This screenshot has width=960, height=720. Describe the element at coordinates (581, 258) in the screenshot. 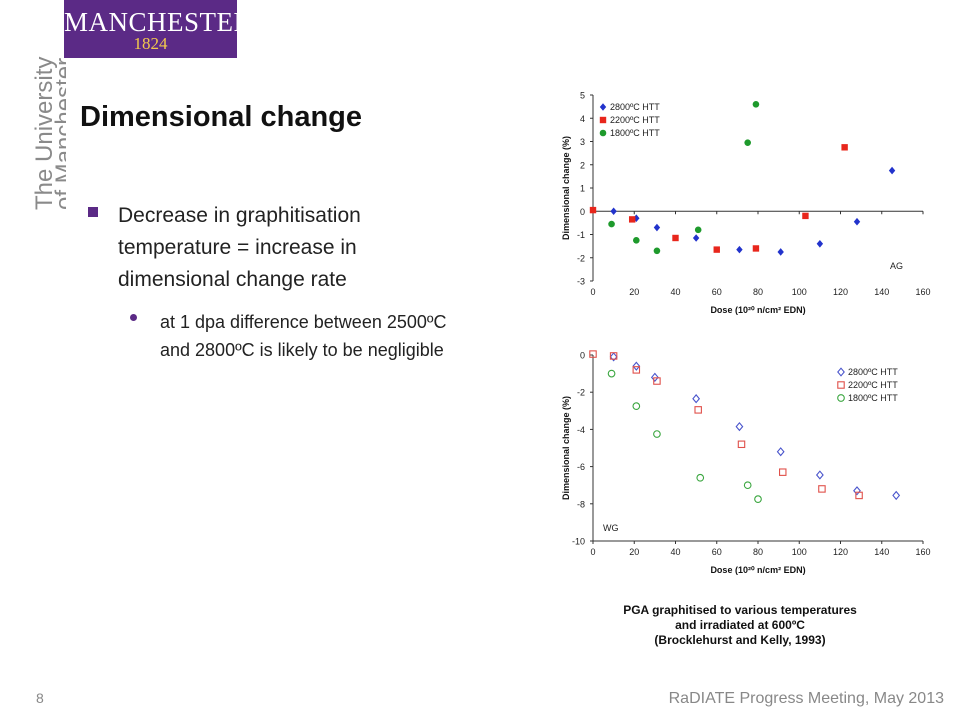

I see `y-tick-label: -2` at that location.